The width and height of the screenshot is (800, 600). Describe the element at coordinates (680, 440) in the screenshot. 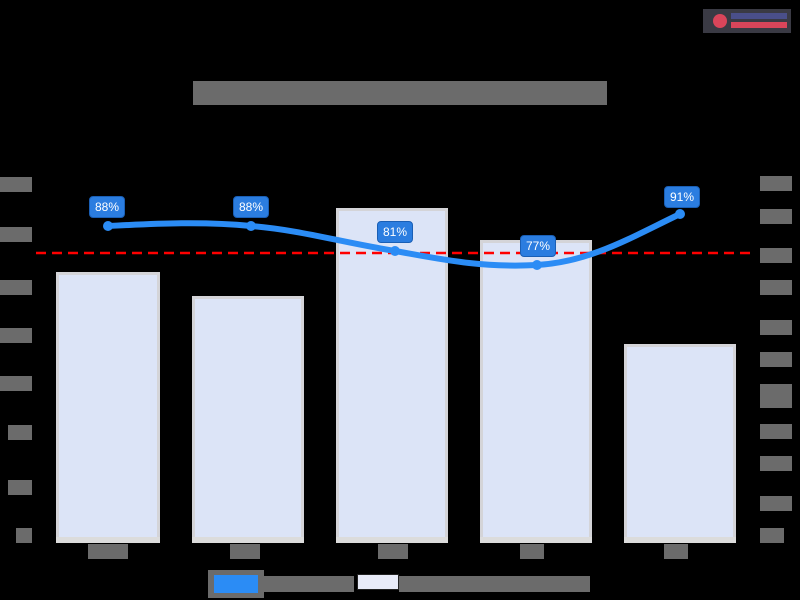

I see `bar-2023` at that location.